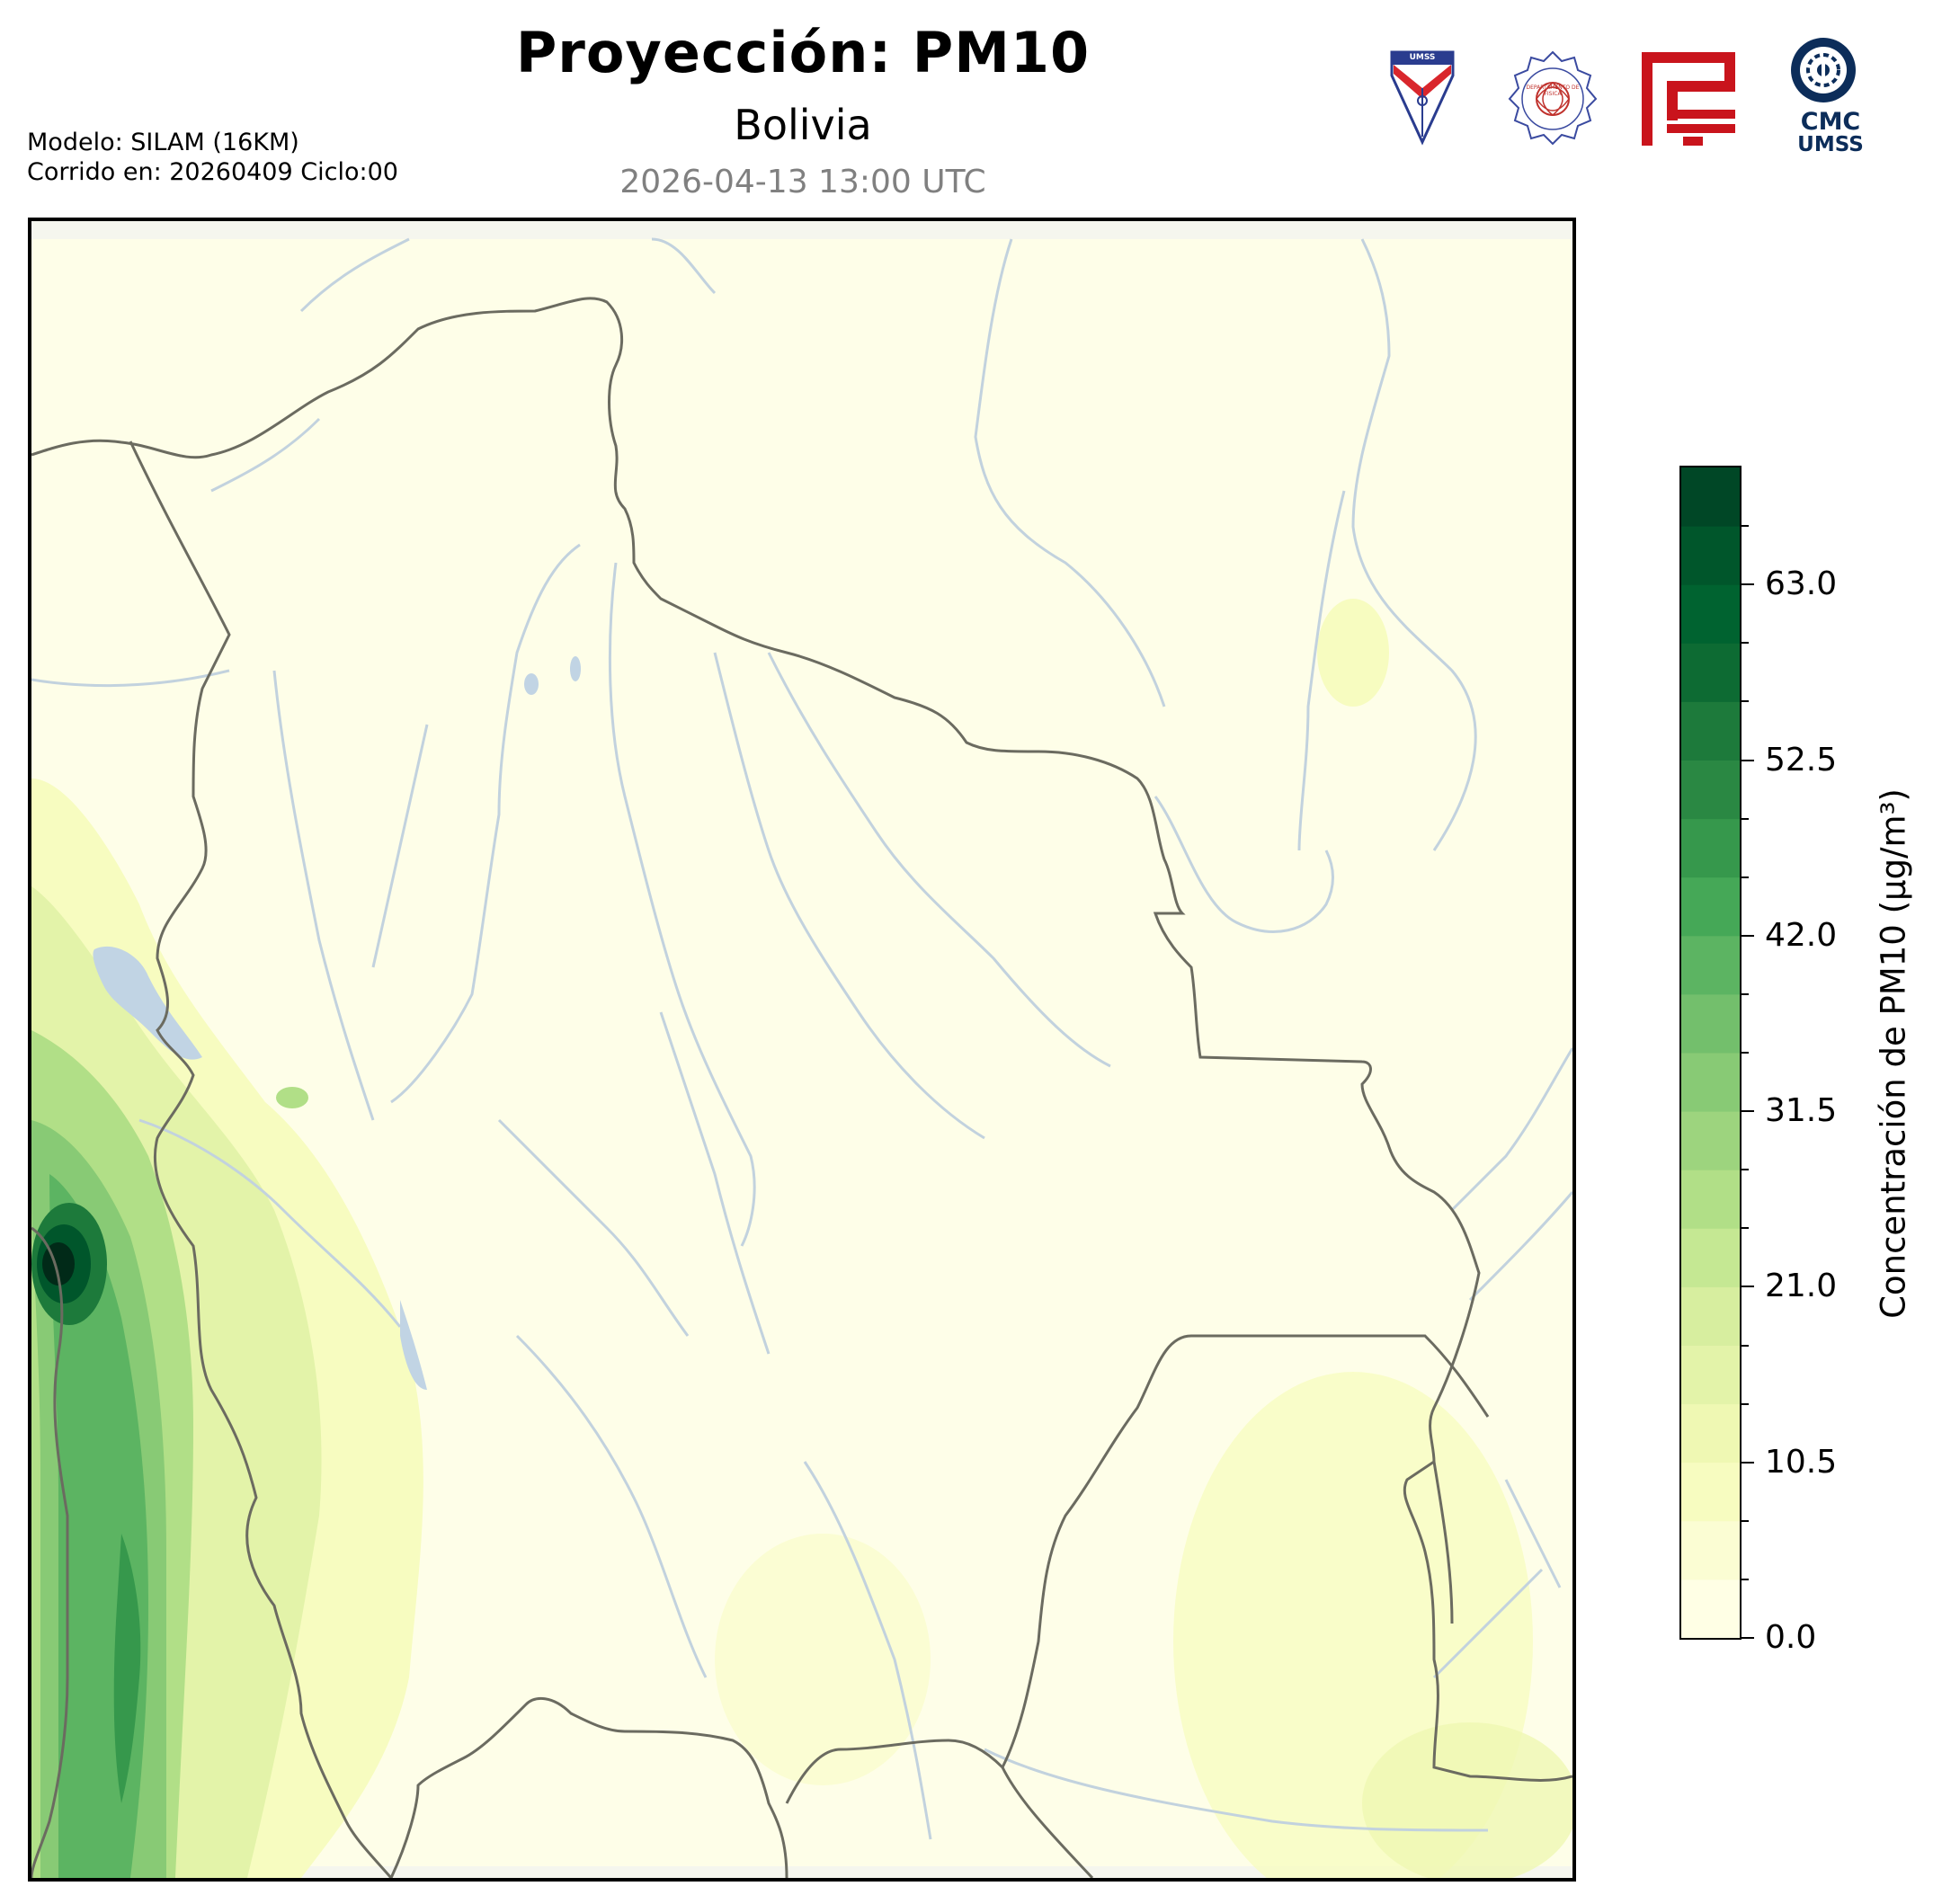  What do you see at coordinates (1245, 1551) in the screenshot?
I see `border-bolivia-paraguay` at bounding box center [1245, 1551].